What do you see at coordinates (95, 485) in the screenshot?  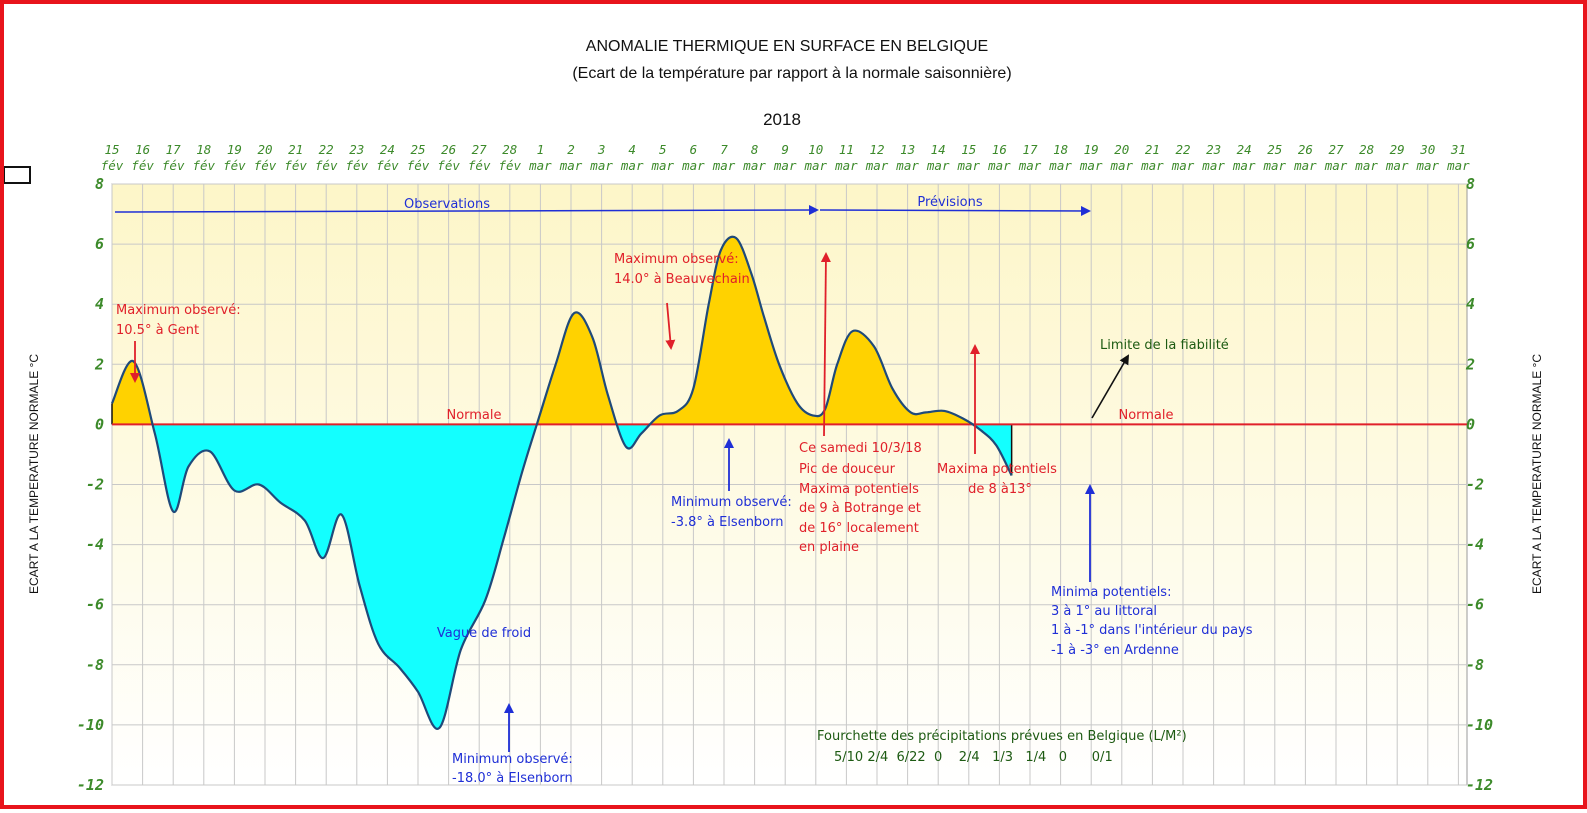 I see `y-tick-left: -2` at bounding box center [95, 485].